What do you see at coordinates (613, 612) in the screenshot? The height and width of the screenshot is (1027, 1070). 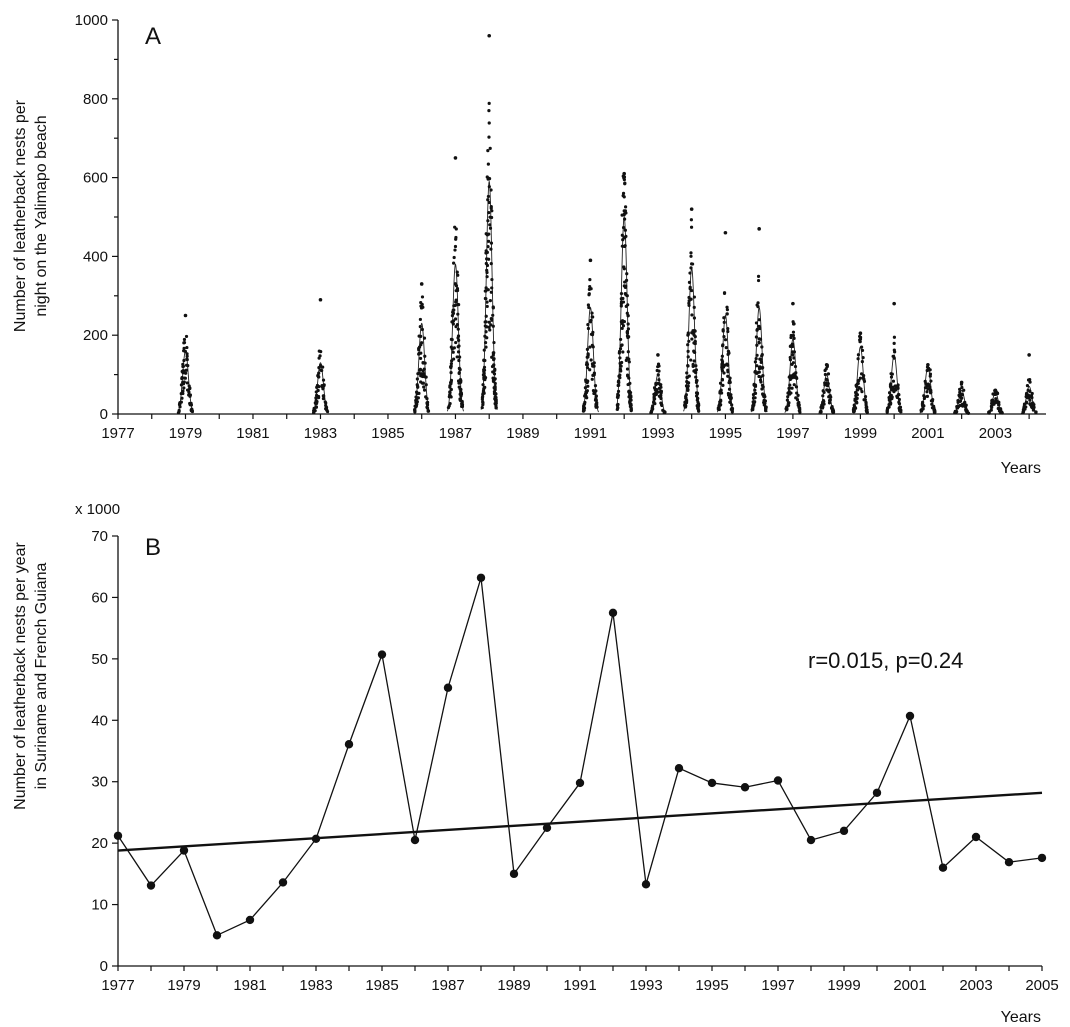 I see `data-point-1992` at bounding box center [613, 612].